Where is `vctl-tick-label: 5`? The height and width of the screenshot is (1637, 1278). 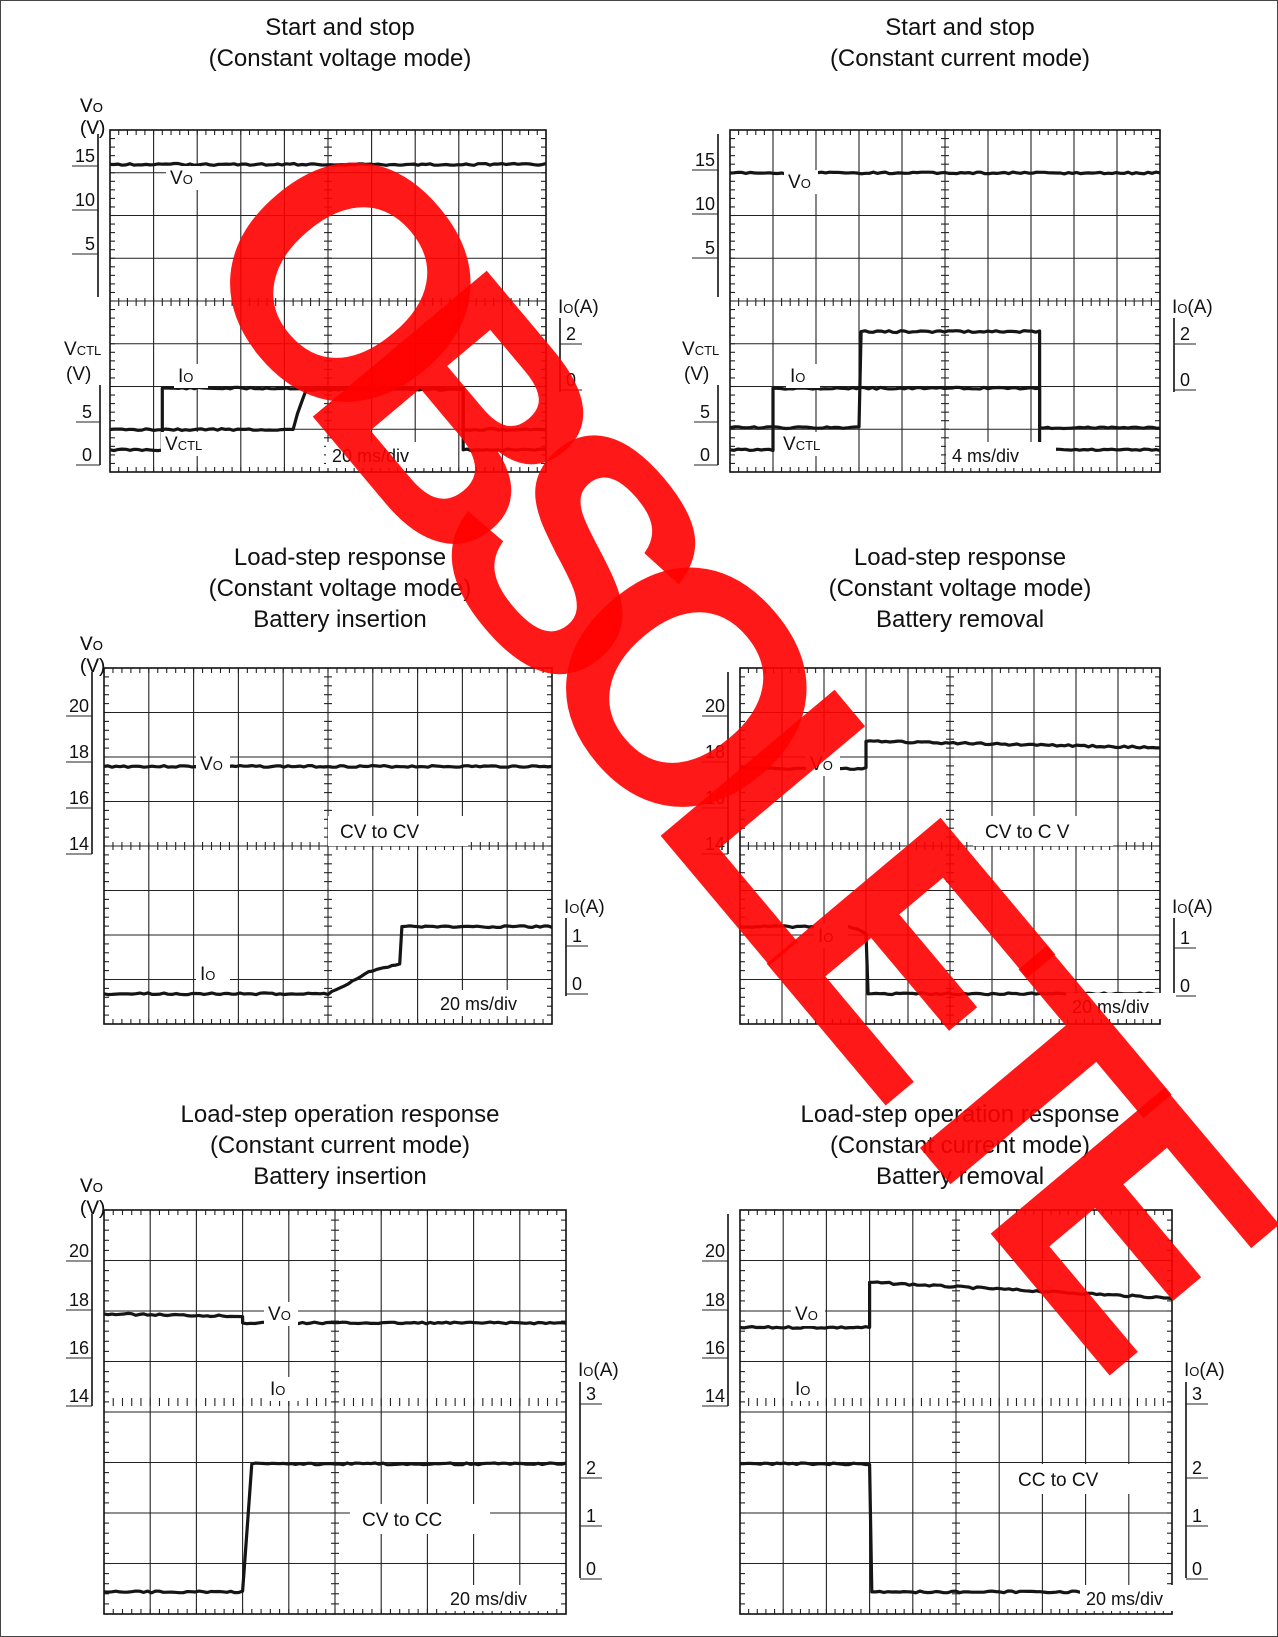
vctl-tick-label: 5 is located at coordinates (87, 412).